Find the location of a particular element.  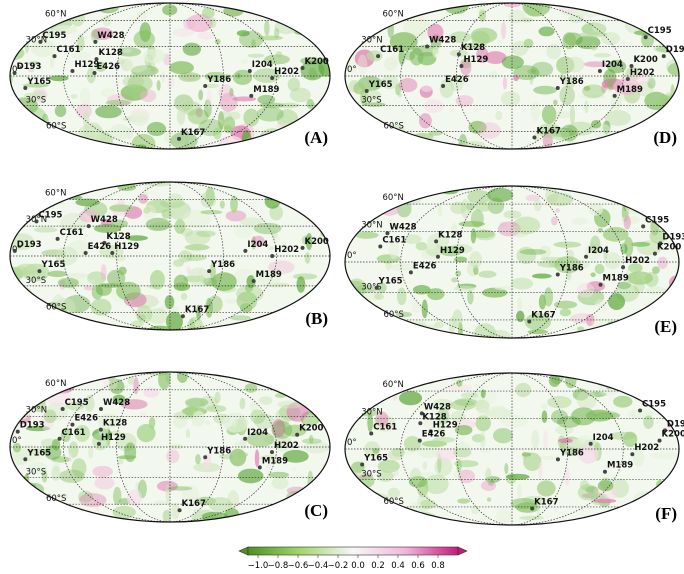

lat-label: 30°S is located at coordinates (36, 281).